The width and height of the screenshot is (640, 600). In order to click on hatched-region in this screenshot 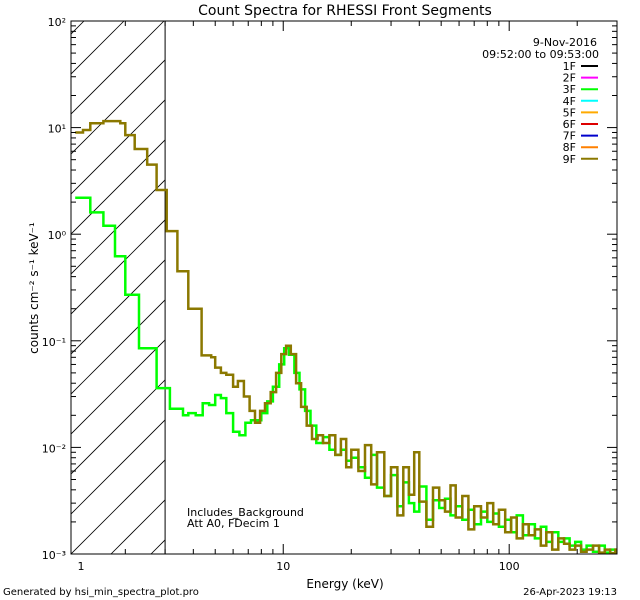, I will do `click(118, 287)`.